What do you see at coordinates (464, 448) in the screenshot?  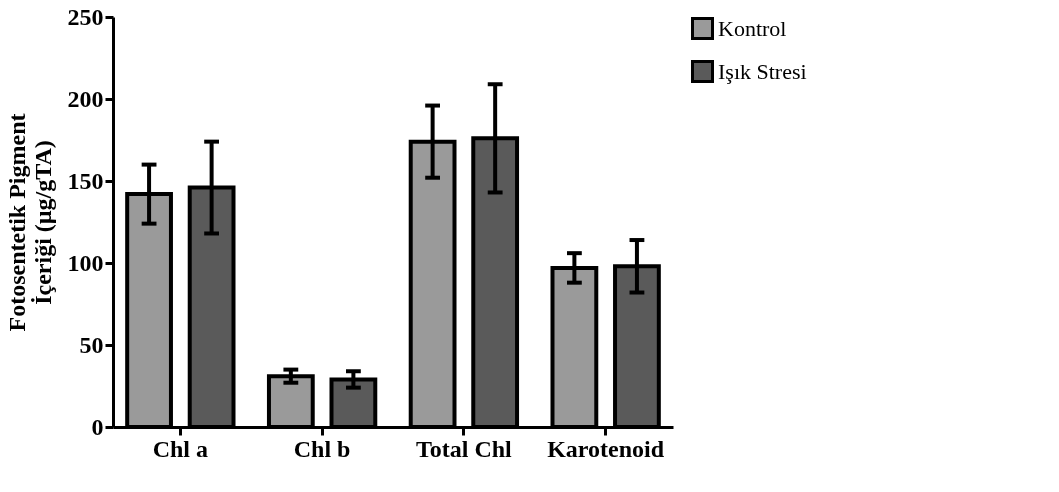 I see `x-tick-label: Total Chl` at bounding box center [464, 448].